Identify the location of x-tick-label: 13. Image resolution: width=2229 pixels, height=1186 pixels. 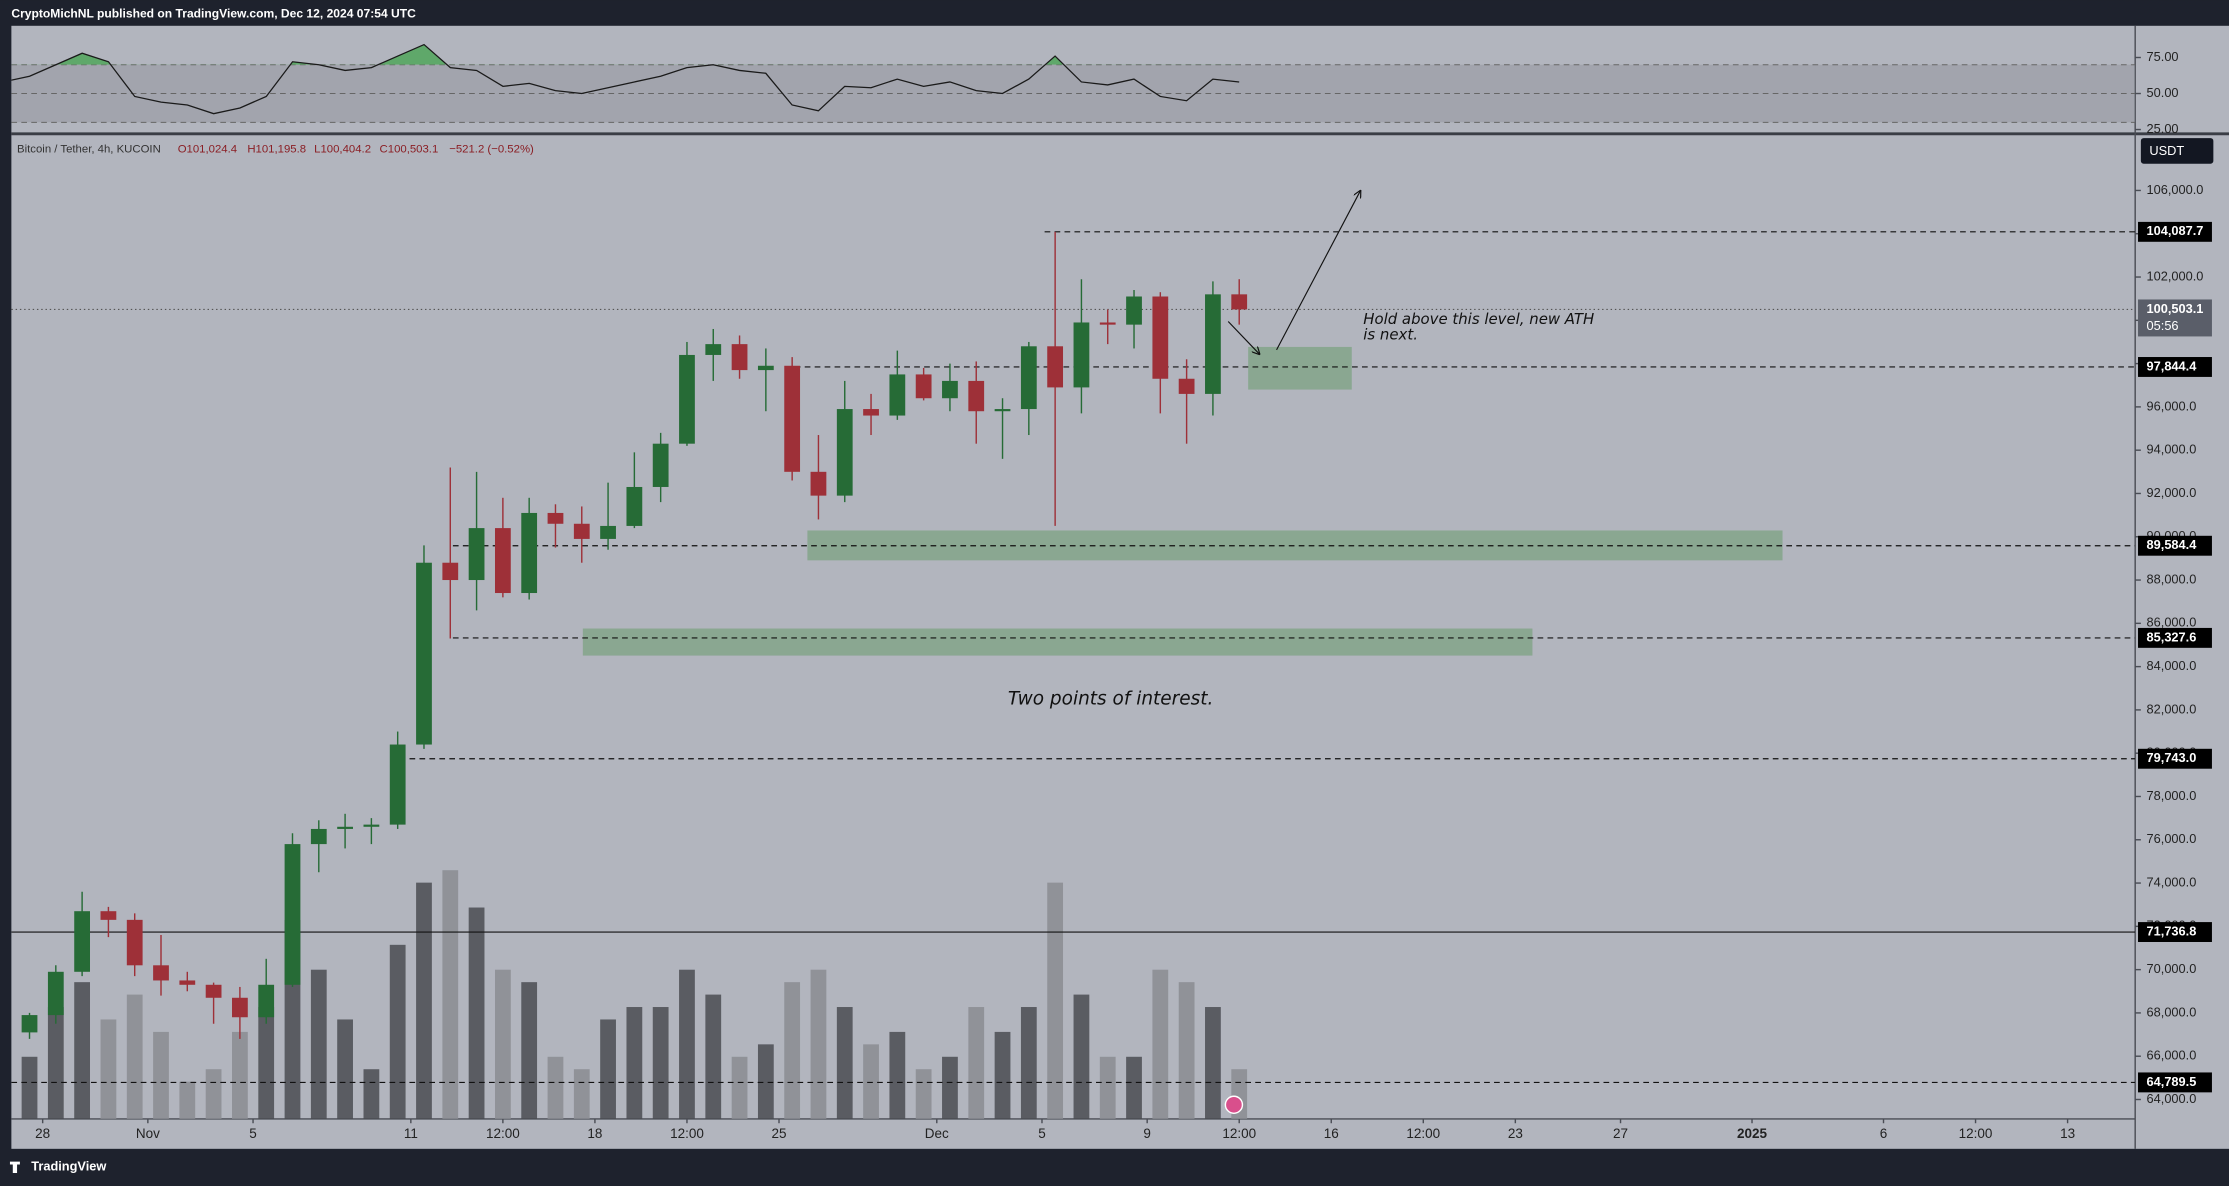
(2067, 1133).